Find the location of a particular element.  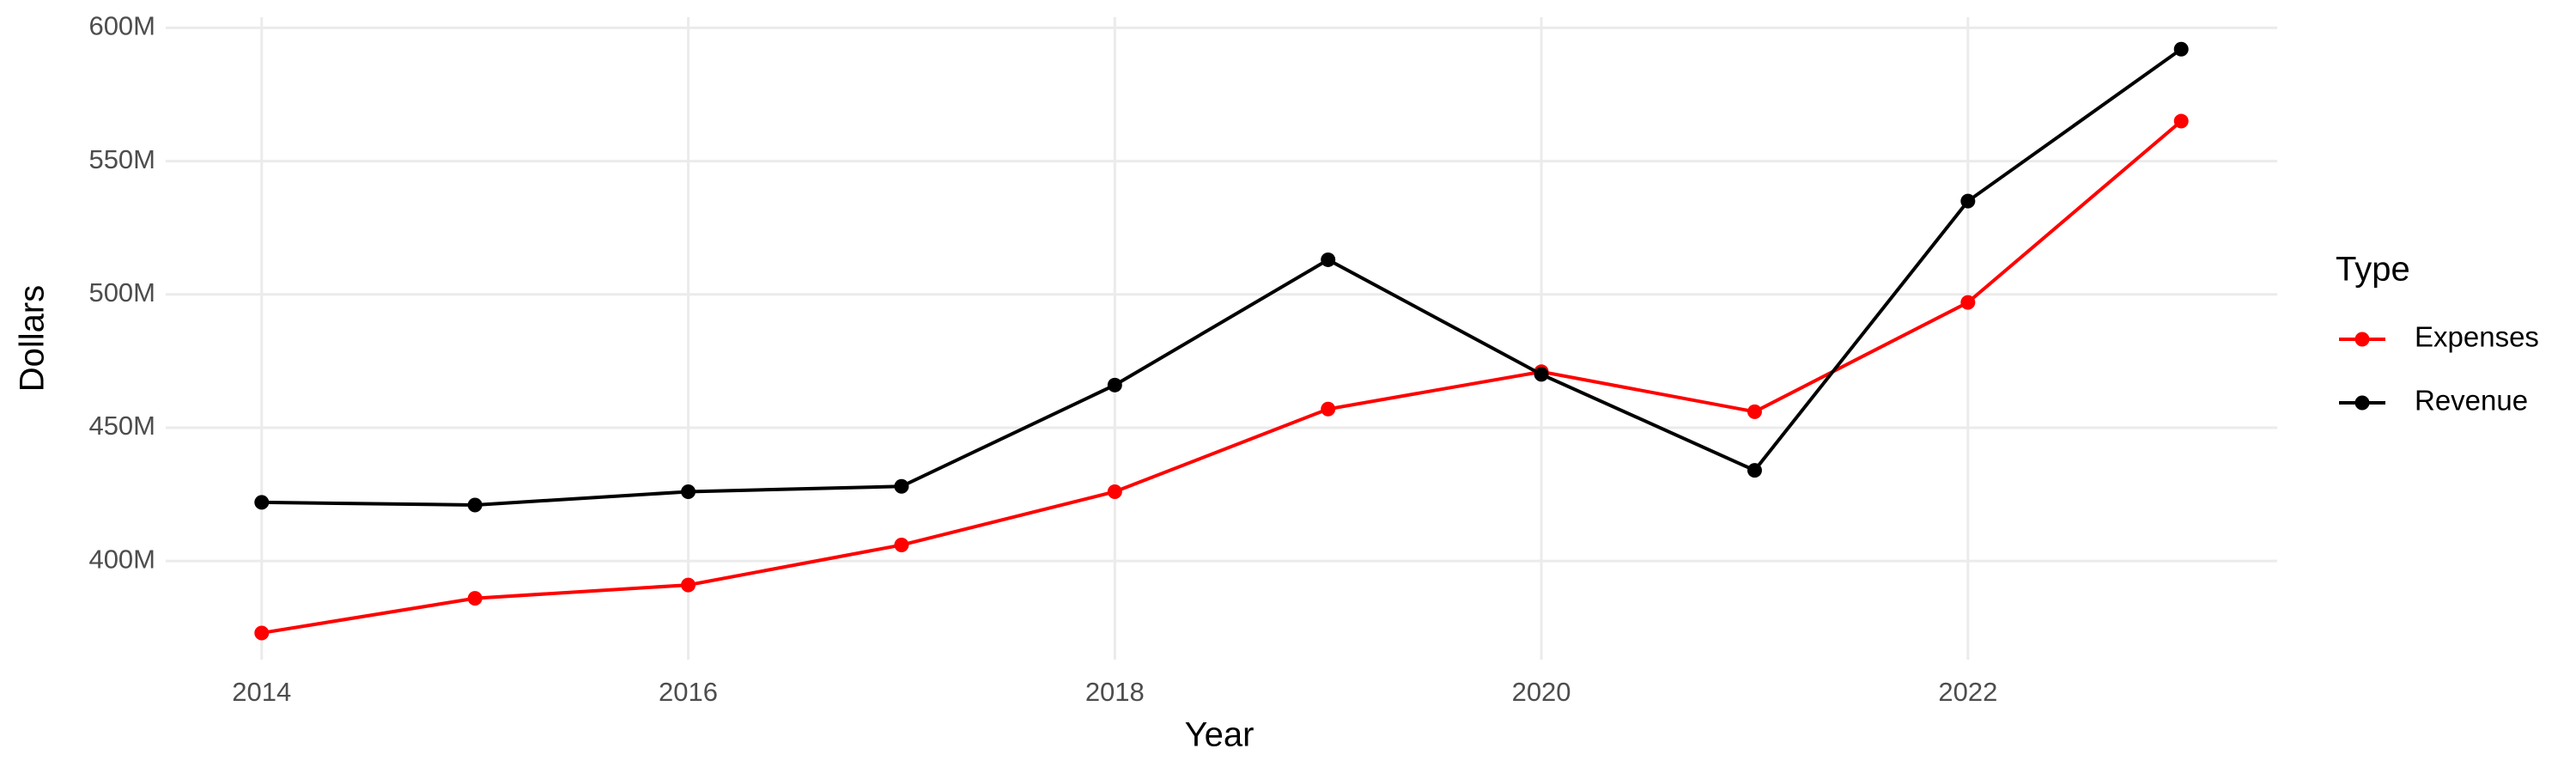

x-tick-label: 2014 is located at coordinates (261, 692).